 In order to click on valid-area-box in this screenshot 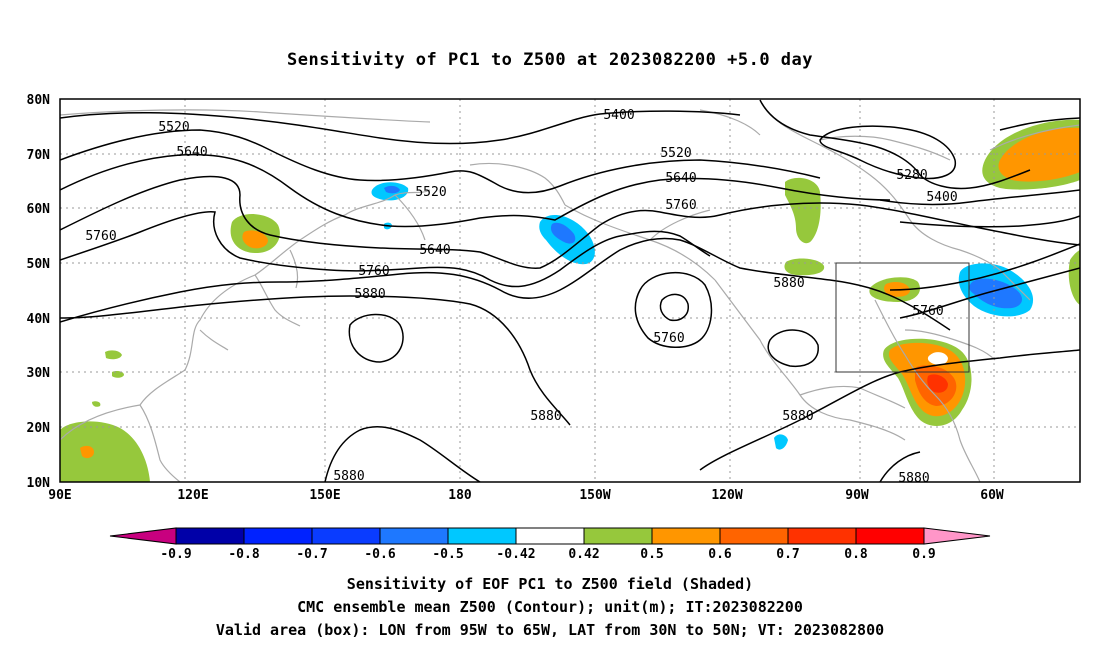, I will do `click(902, 317)`.